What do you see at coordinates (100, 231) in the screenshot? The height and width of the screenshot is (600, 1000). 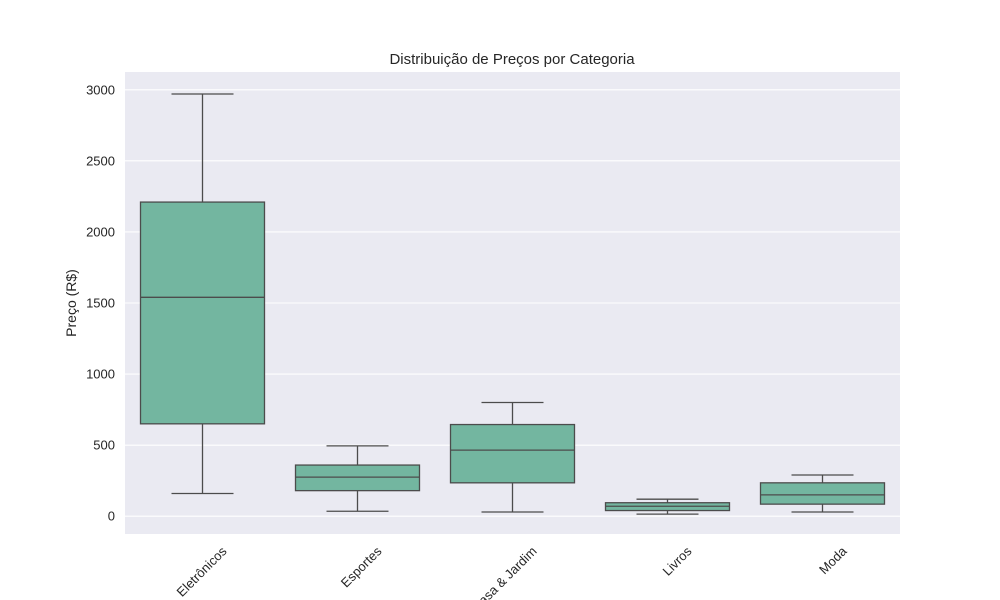 I see `y-tick-label: 2000` at bounding box center [100, 231].